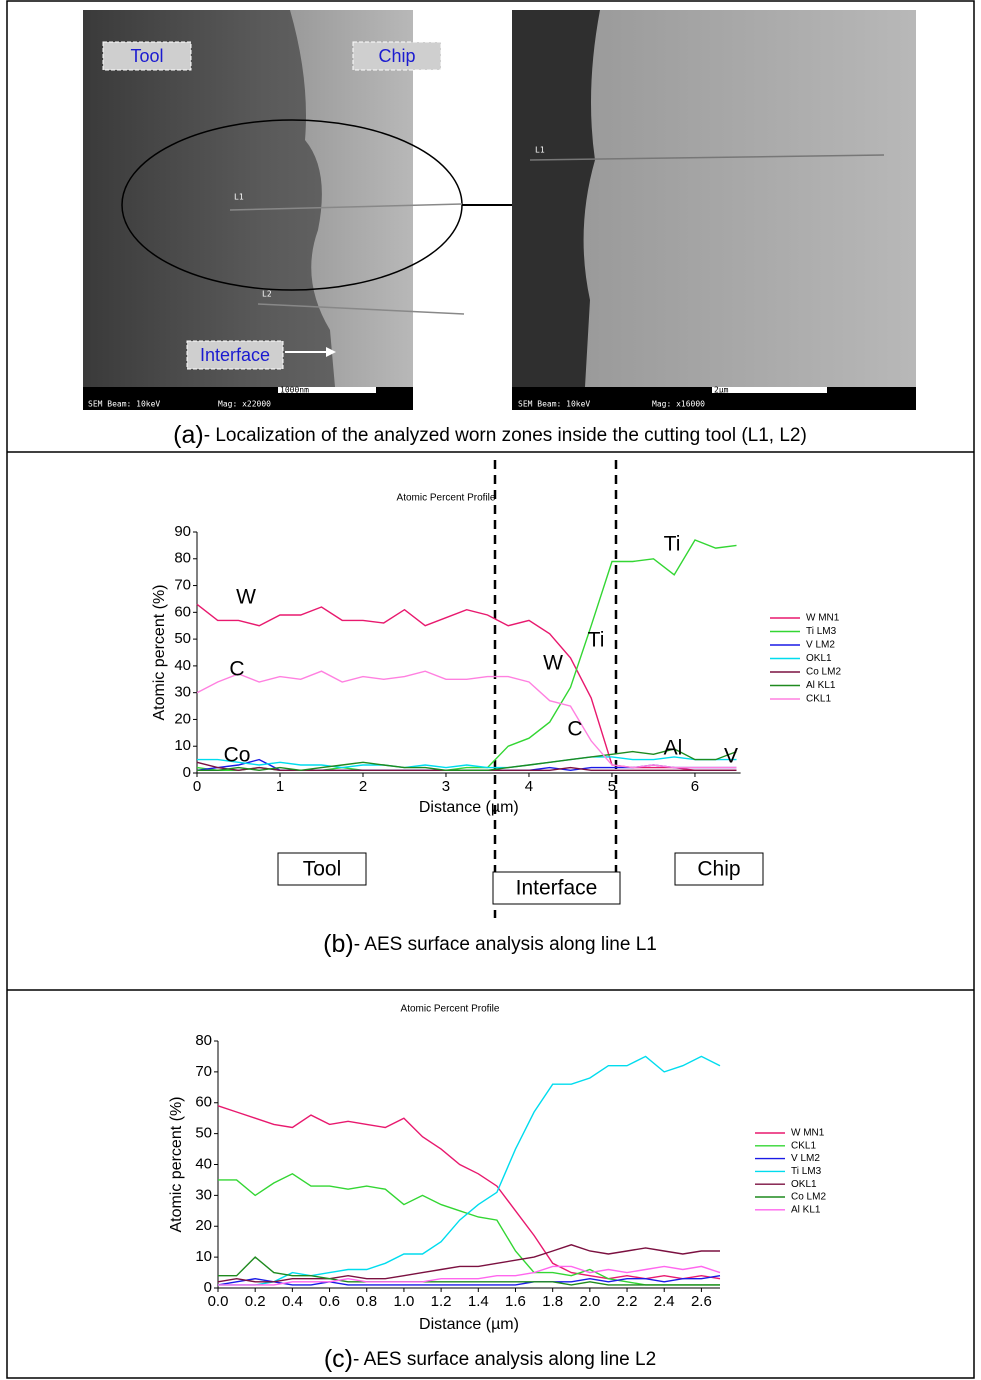 The width and height of the screenshot is (981, 1380). What do you see at coordinates (403, 1301) in the screenshot?
I see `x-tick-label: 1.0` at bounding box center [403, 1301].